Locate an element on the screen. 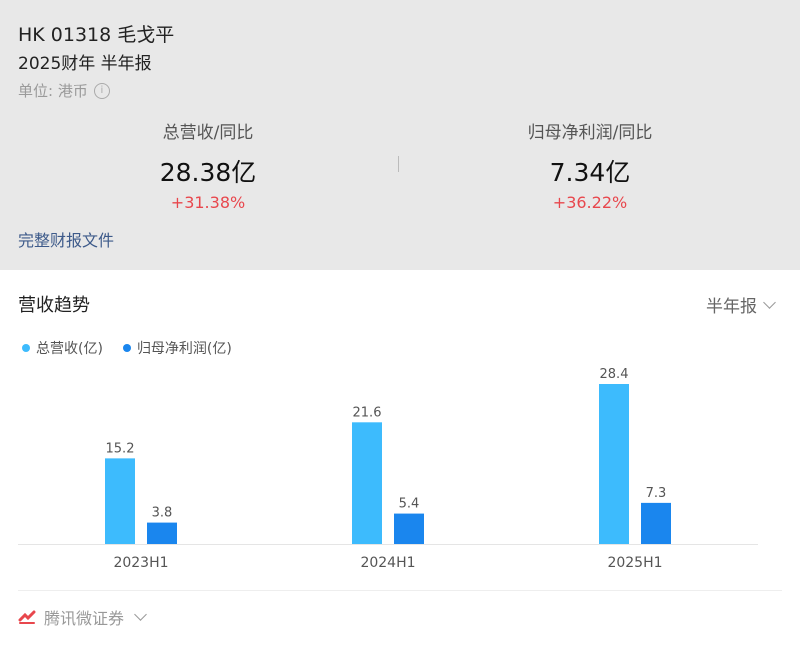 The image size is (800, 645). x-tick-label-2025H1: 2025H1 is located at coordinates (634, 563).